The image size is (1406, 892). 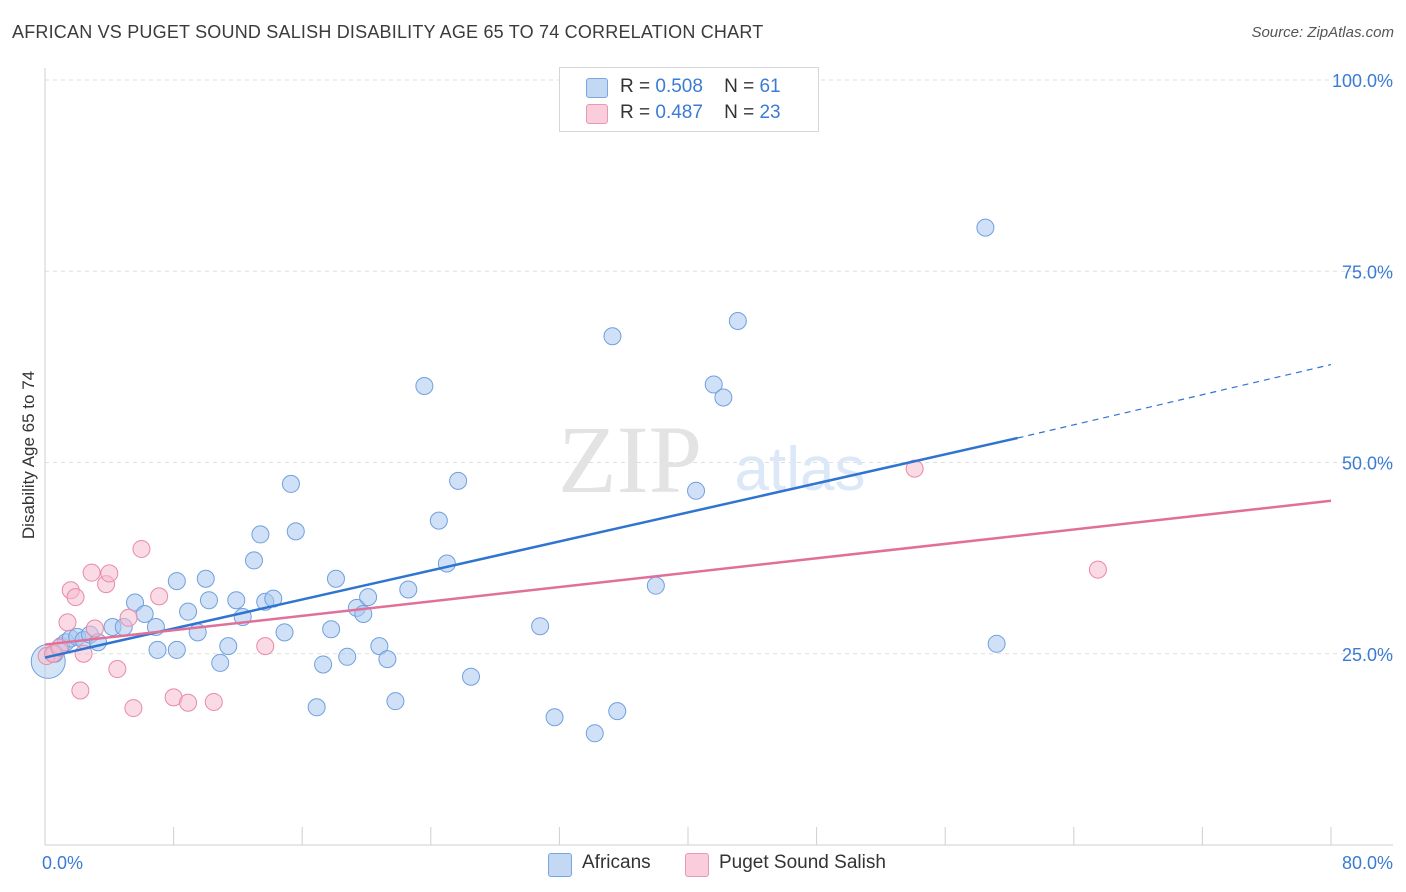 I want to click on y-axis-label: Disability Age 65 to 74, so click(x=28, y=455).